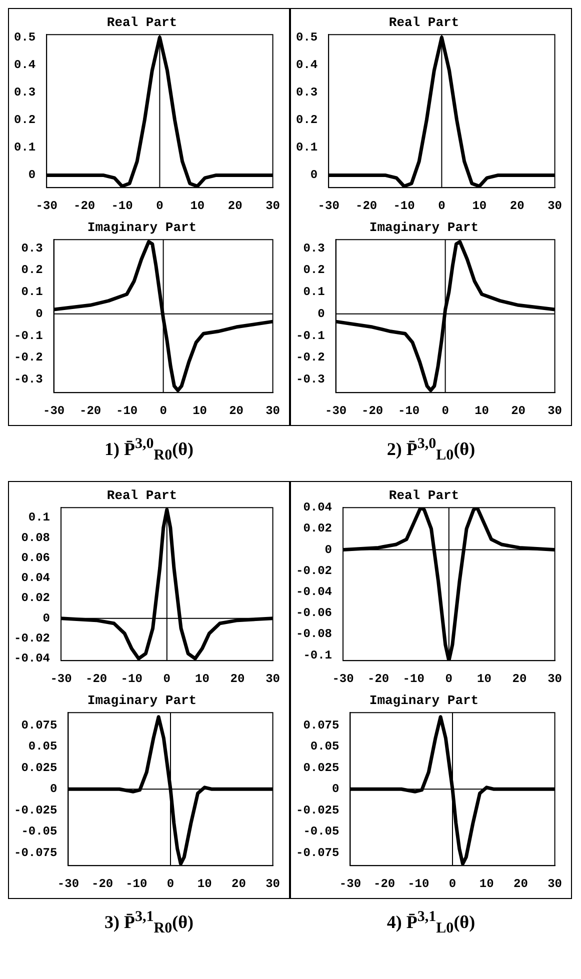 The image size is (581, 979). Describe the element at coordinates (28, 357) in the screenshot. I see `y-tick-label: -0.2` at that location.